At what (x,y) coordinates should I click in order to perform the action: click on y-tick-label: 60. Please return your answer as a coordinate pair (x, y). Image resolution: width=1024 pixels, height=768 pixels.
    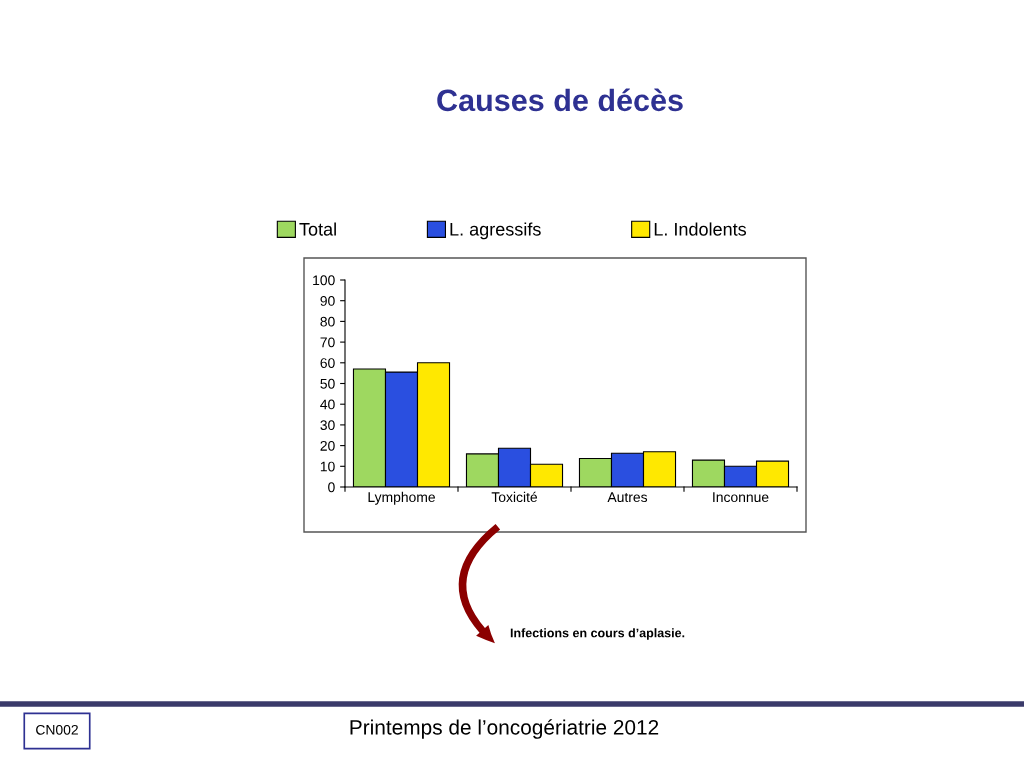
    Looking at the image, I should click on (327, 363).